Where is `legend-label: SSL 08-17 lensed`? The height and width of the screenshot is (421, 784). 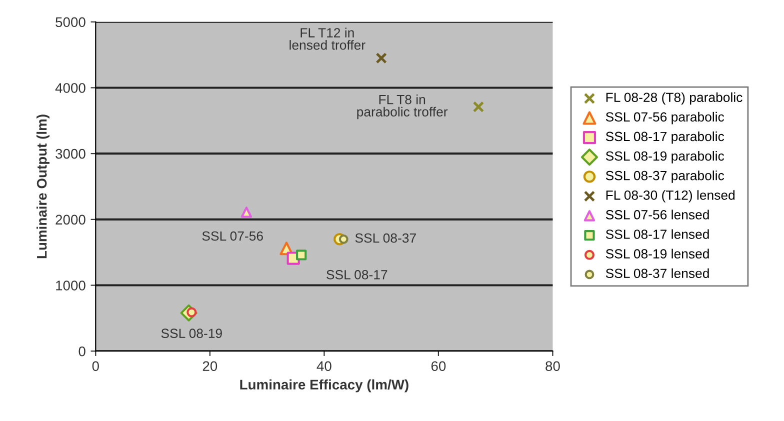
legend-label: SSL 08-17 lensed is located at coordinates (657, 234).